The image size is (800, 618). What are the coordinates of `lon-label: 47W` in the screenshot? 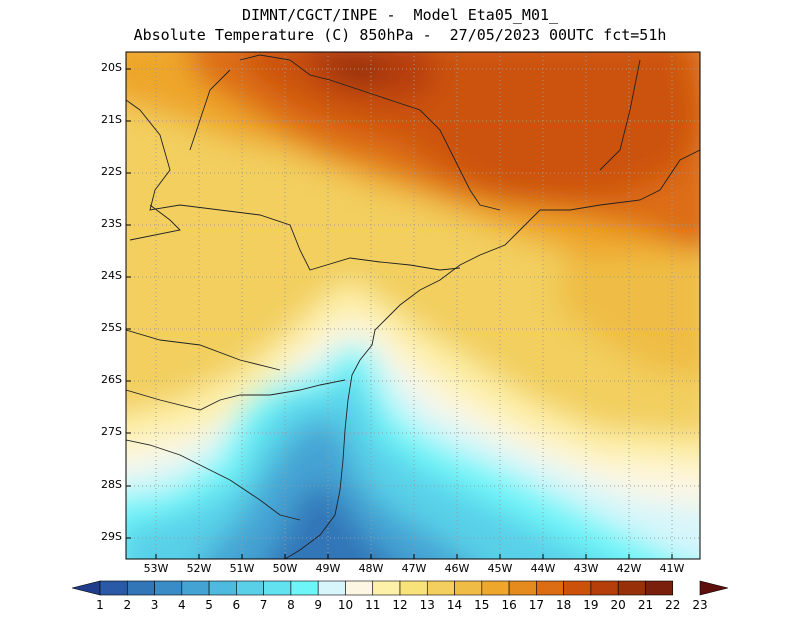 It's located at (414, 568).